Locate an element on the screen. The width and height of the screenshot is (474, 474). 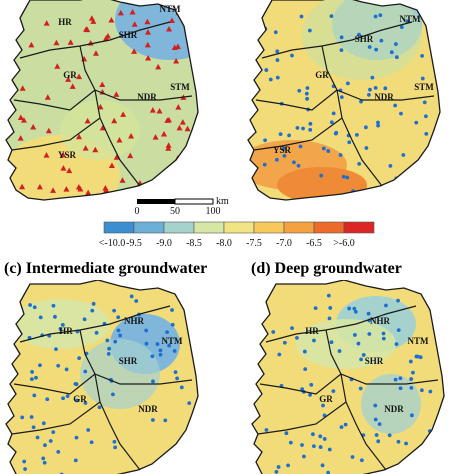
scale-tick-100: 100 is located at coordinates (213, 211).